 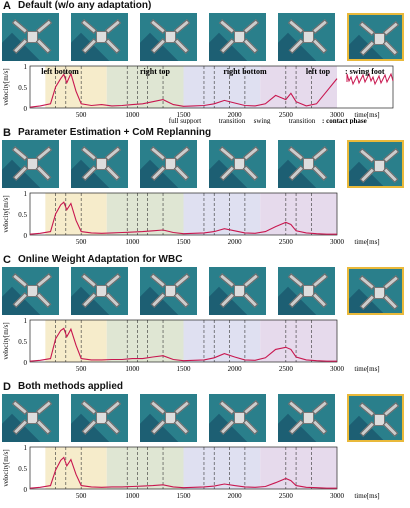 I want to click on phase-label: swing, so click(x=262, y=120).